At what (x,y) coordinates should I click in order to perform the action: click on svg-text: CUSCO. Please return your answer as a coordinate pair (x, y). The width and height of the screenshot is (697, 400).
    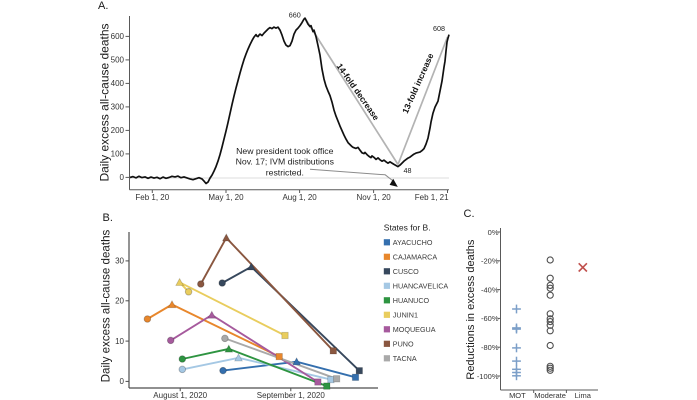
    Looking at the image, I should click on (406, 271).